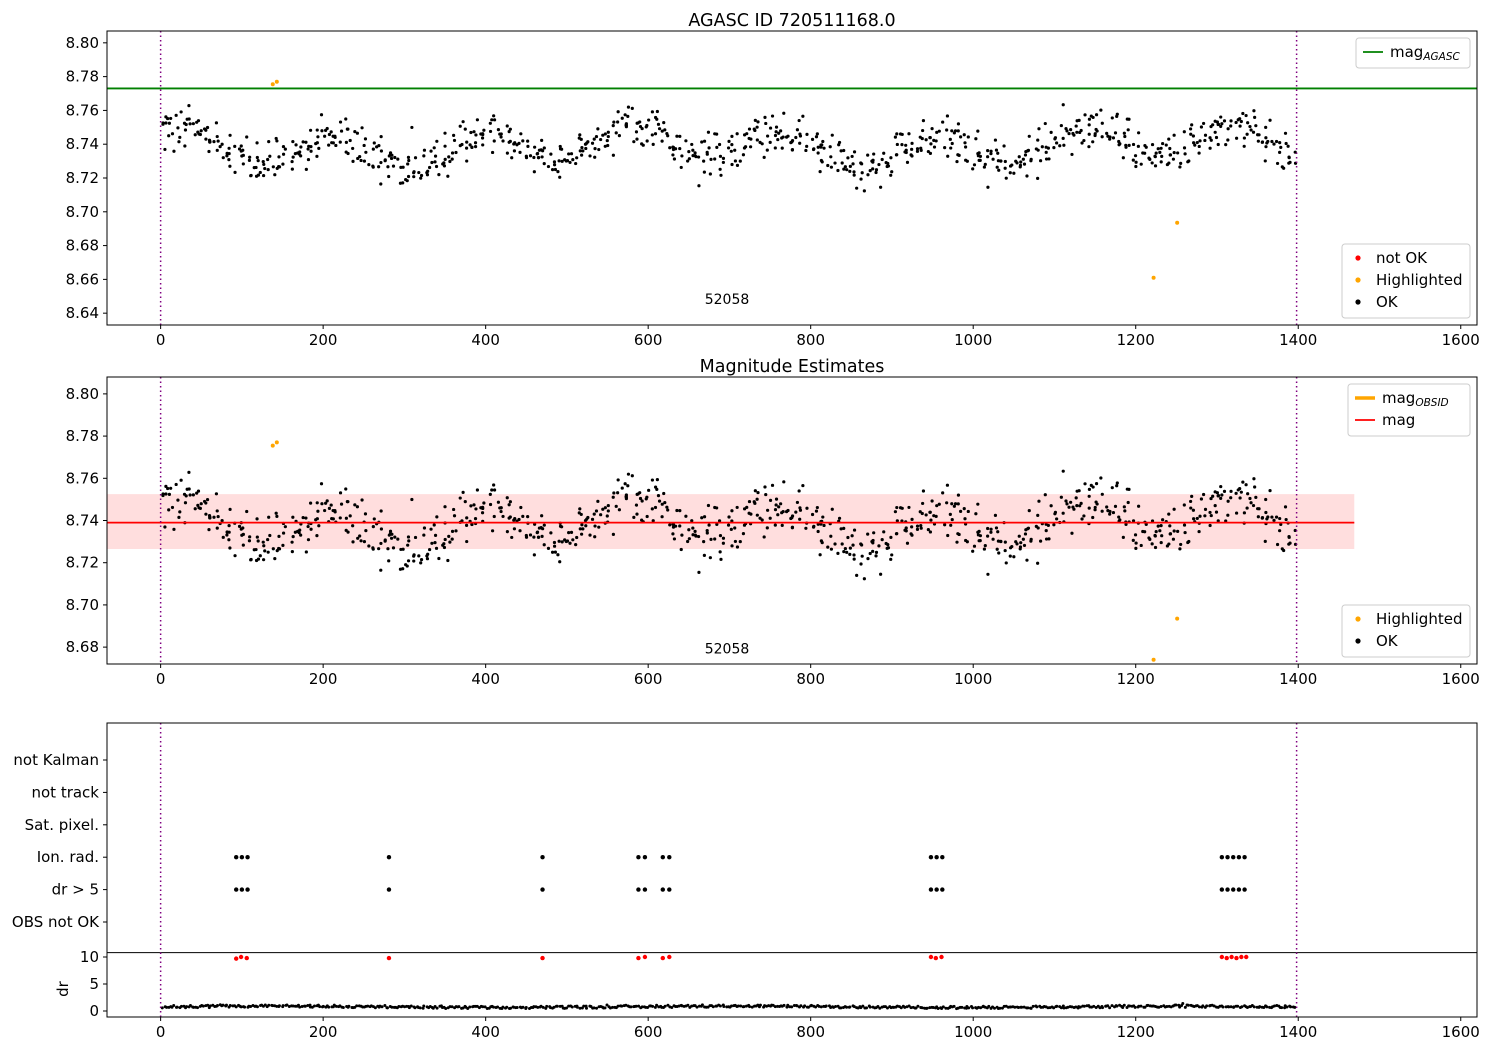 Image resolution: width=1500 pixels, height=1050 pixels. I want to click on flag-point, so click(247, 889).